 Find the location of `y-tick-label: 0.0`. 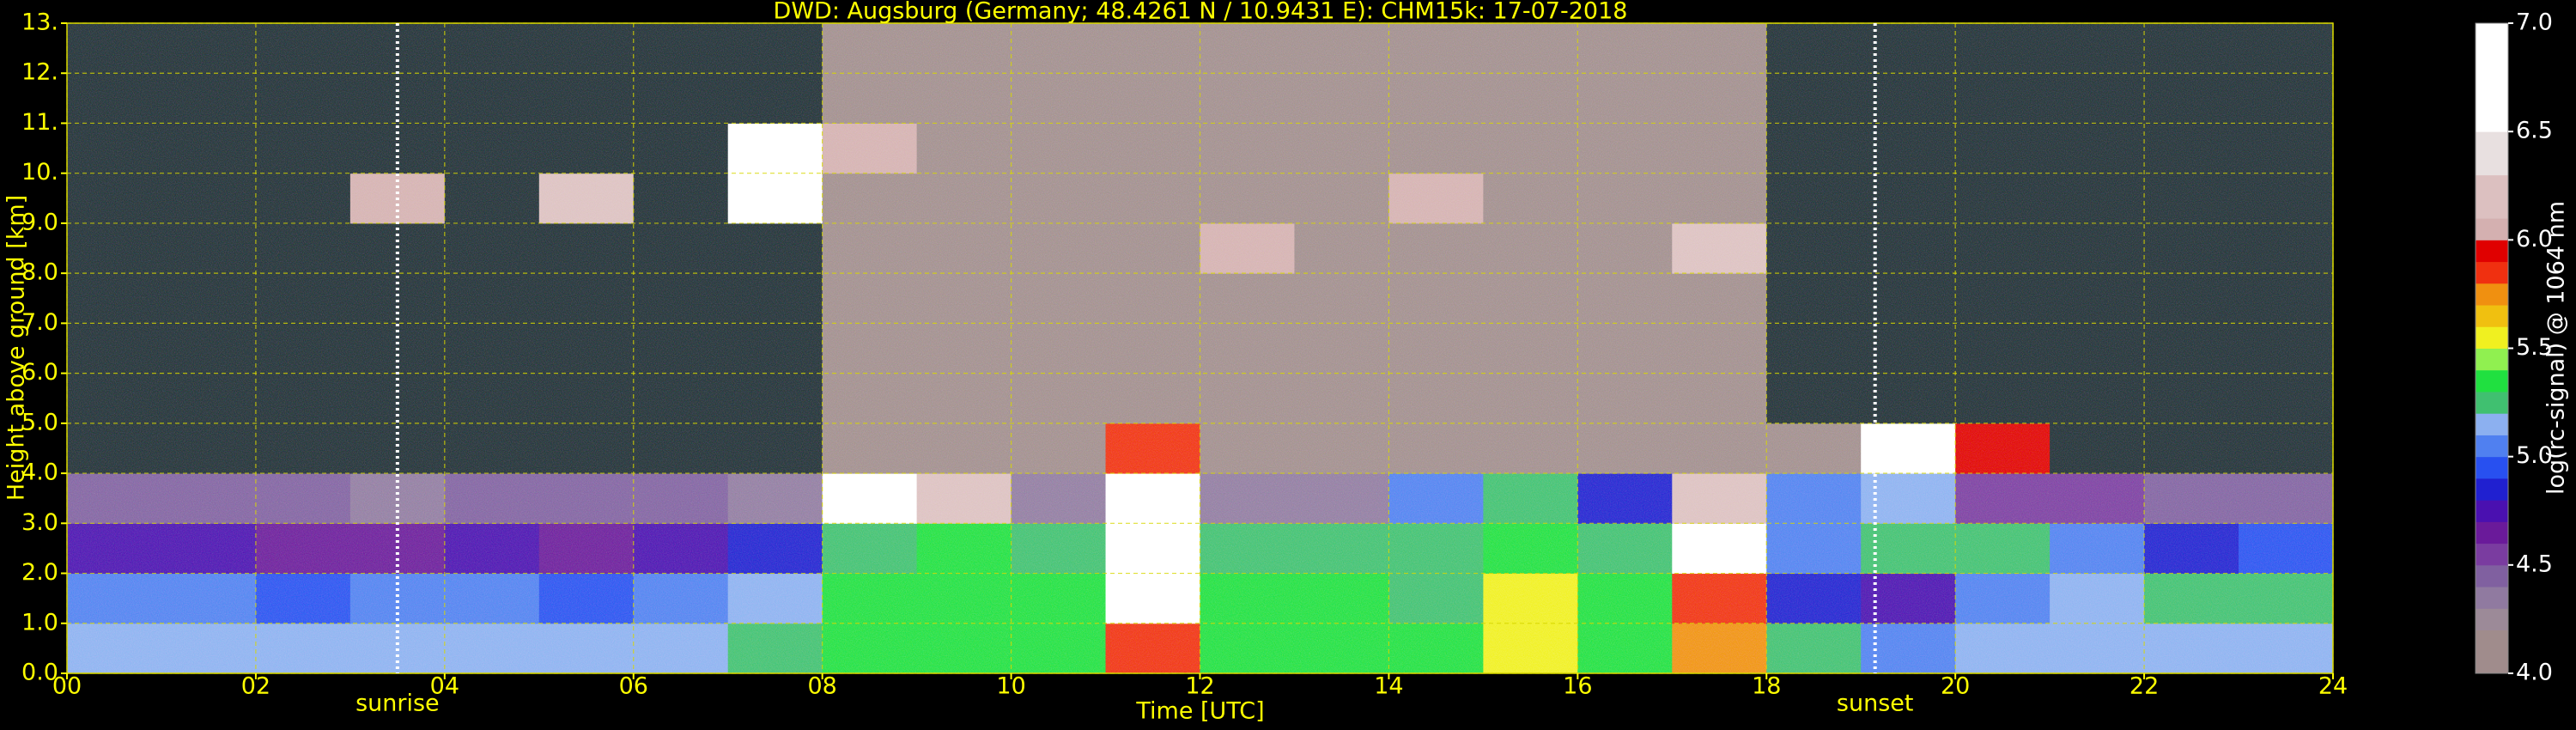

y-tick-label: 0.0 is located at coordinates (40, 673).